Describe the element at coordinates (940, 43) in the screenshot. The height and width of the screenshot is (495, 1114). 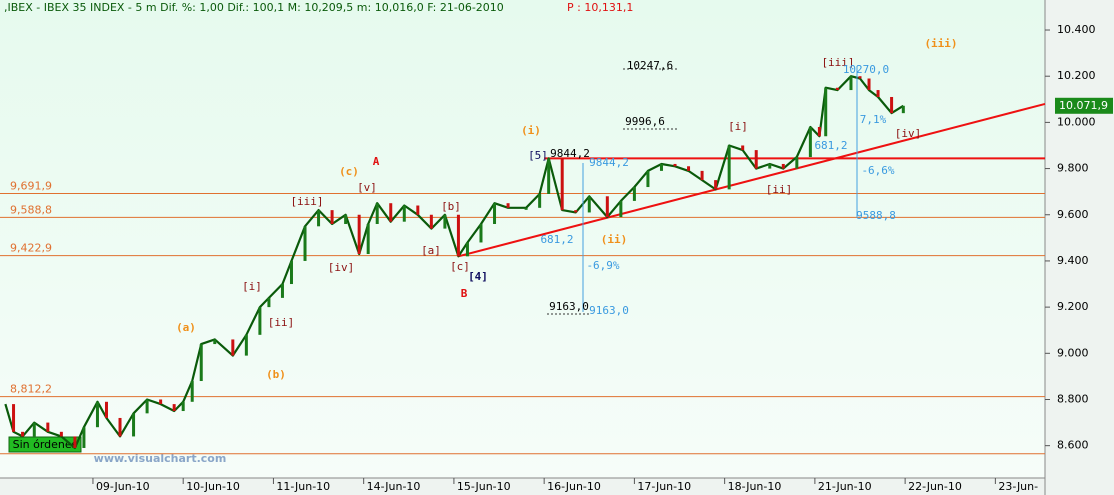
I see `annotation: (iii)` at that location.